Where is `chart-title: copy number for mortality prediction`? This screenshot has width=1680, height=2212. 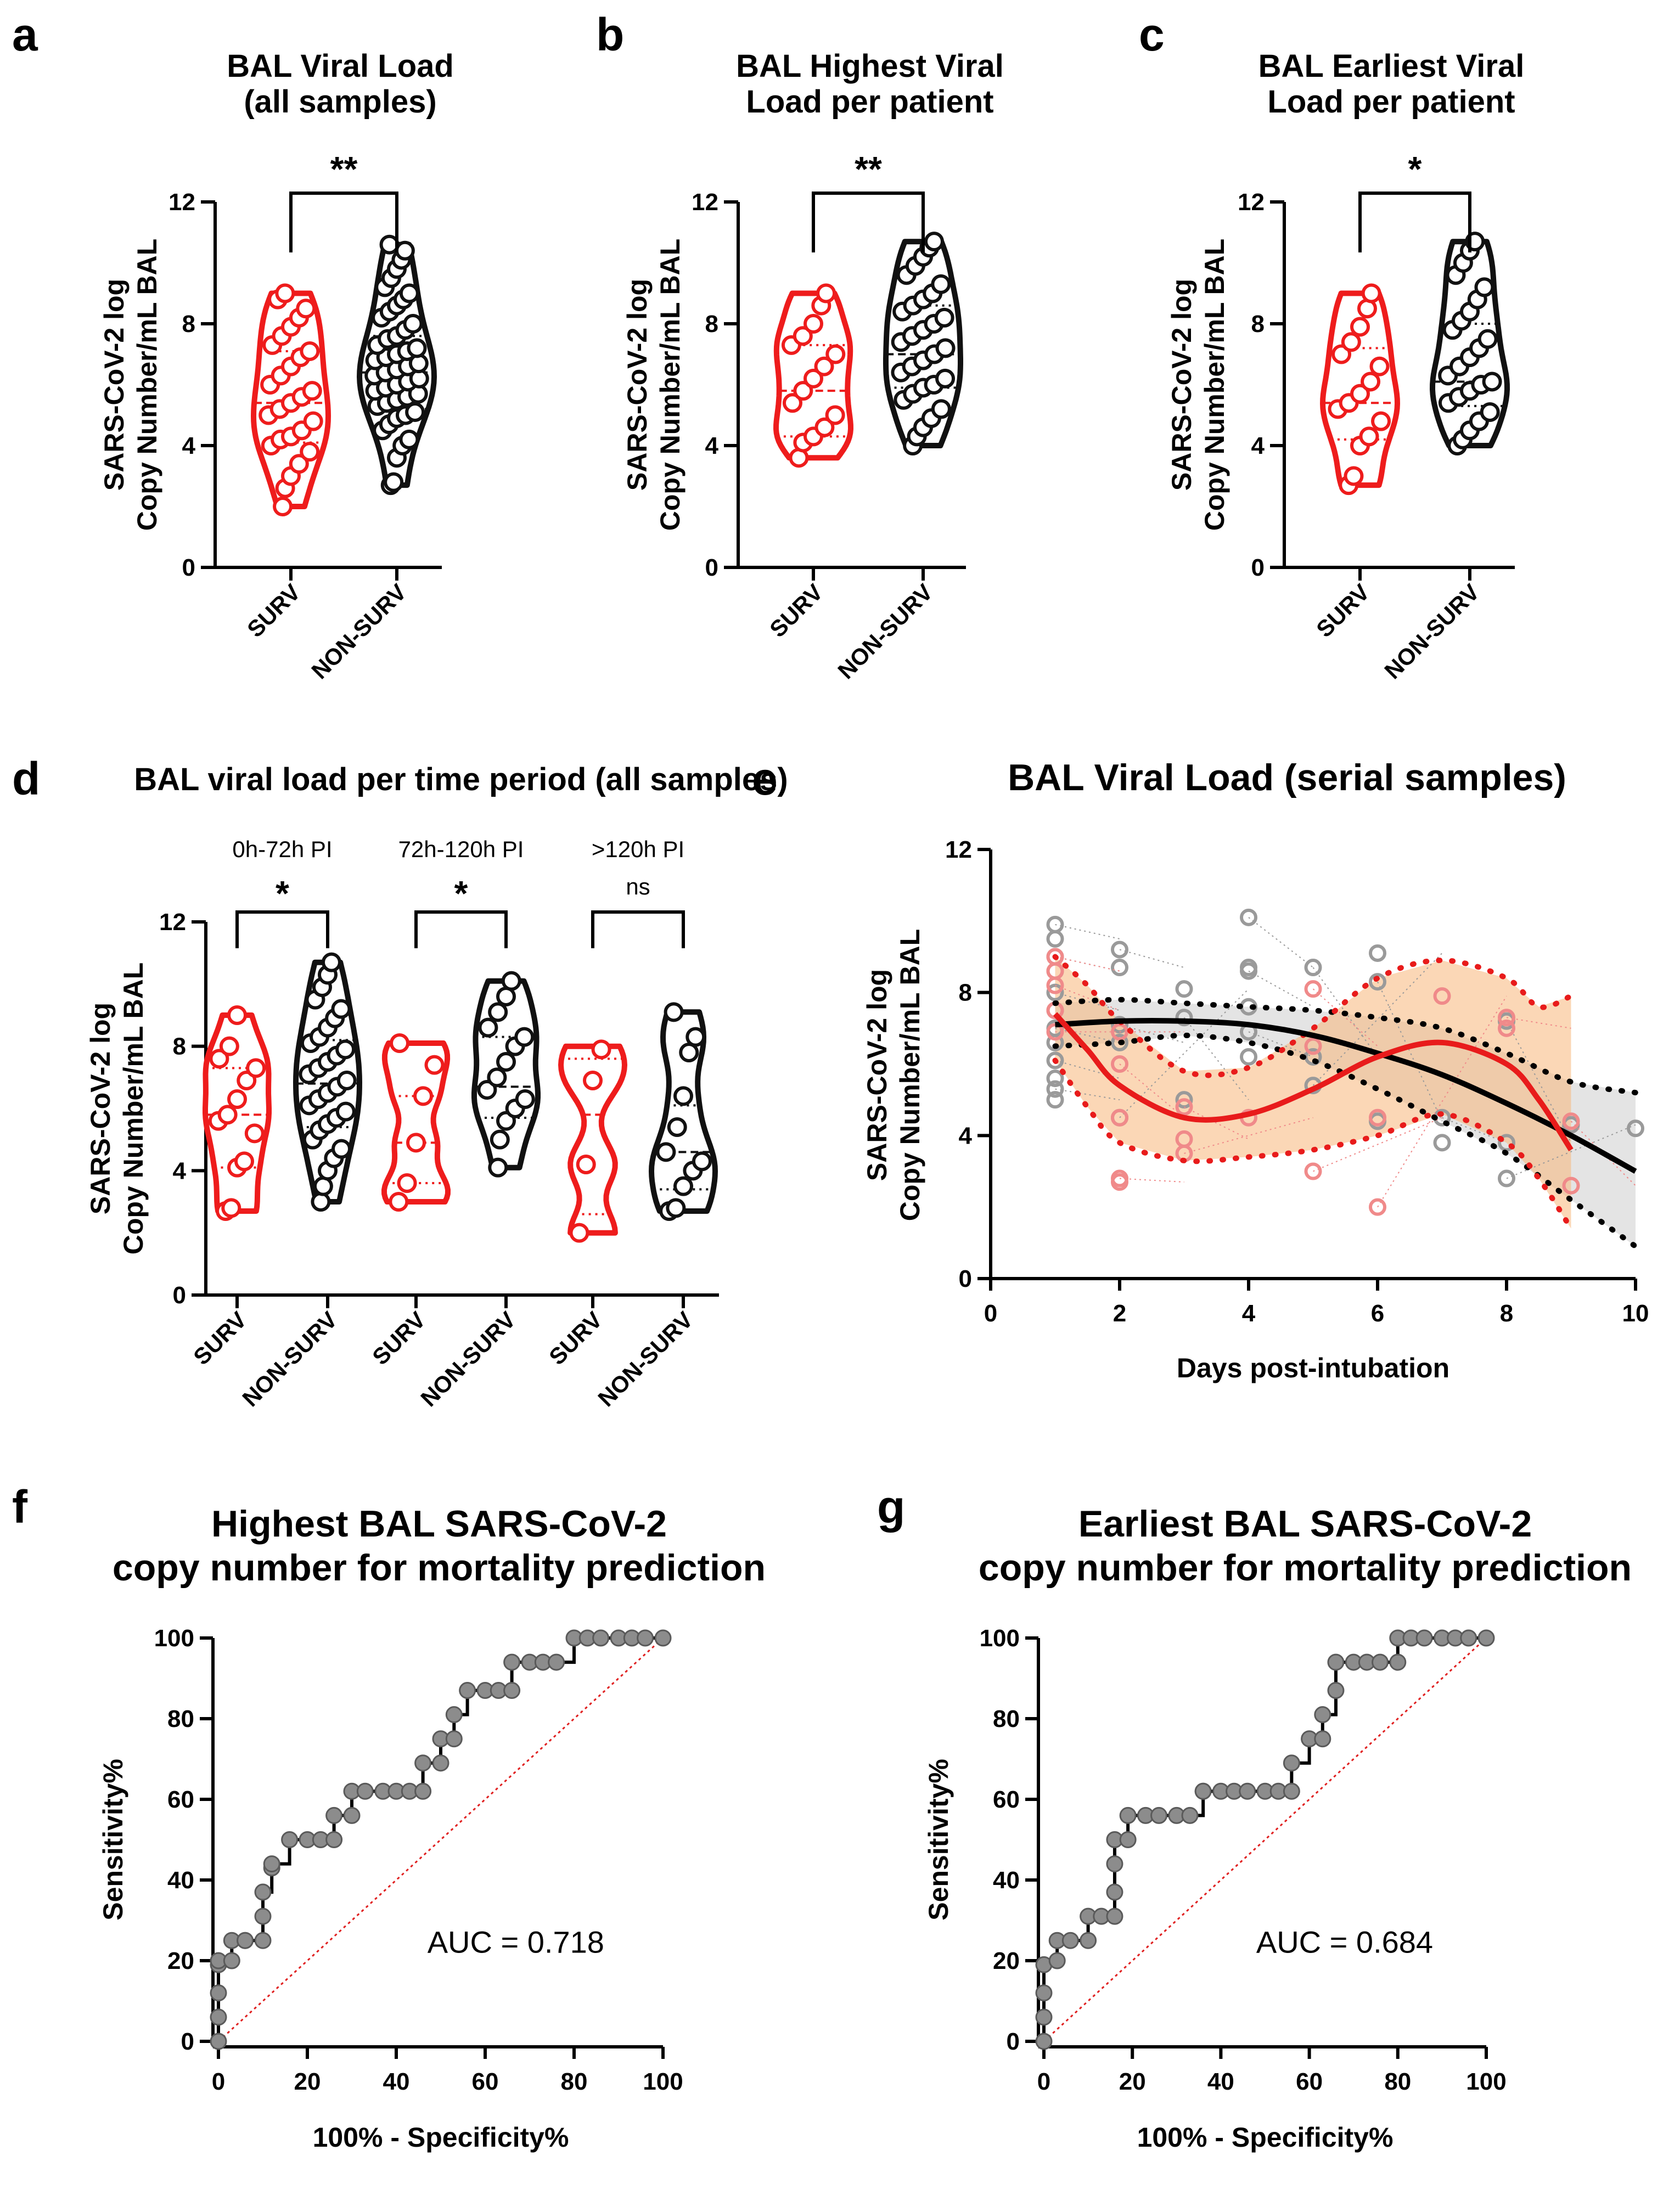
chart-title: copy number for mortality prediction is located at coordinates (1305, 1568).